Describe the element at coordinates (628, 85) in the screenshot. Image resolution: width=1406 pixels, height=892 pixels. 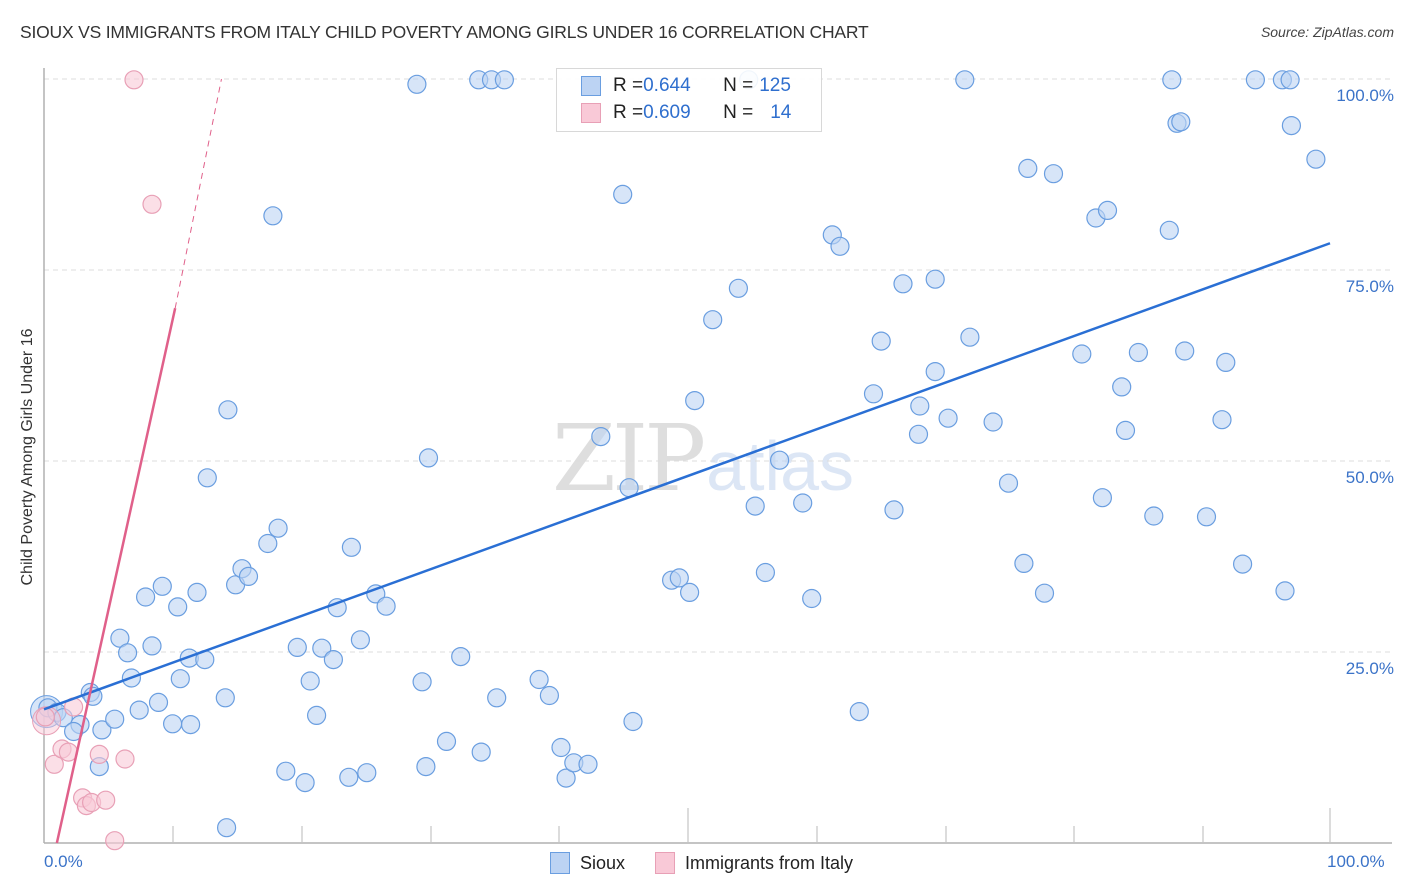
I see `sioux-r-label: R =` at that location.